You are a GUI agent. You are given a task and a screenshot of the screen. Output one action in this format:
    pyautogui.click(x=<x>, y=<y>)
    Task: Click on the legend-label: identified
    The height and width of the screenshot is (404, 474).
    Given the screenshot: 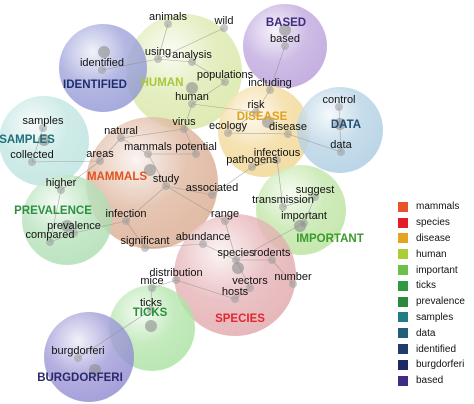 What is the action you would take?
    pyautogui.click(x=436, y=349)
    